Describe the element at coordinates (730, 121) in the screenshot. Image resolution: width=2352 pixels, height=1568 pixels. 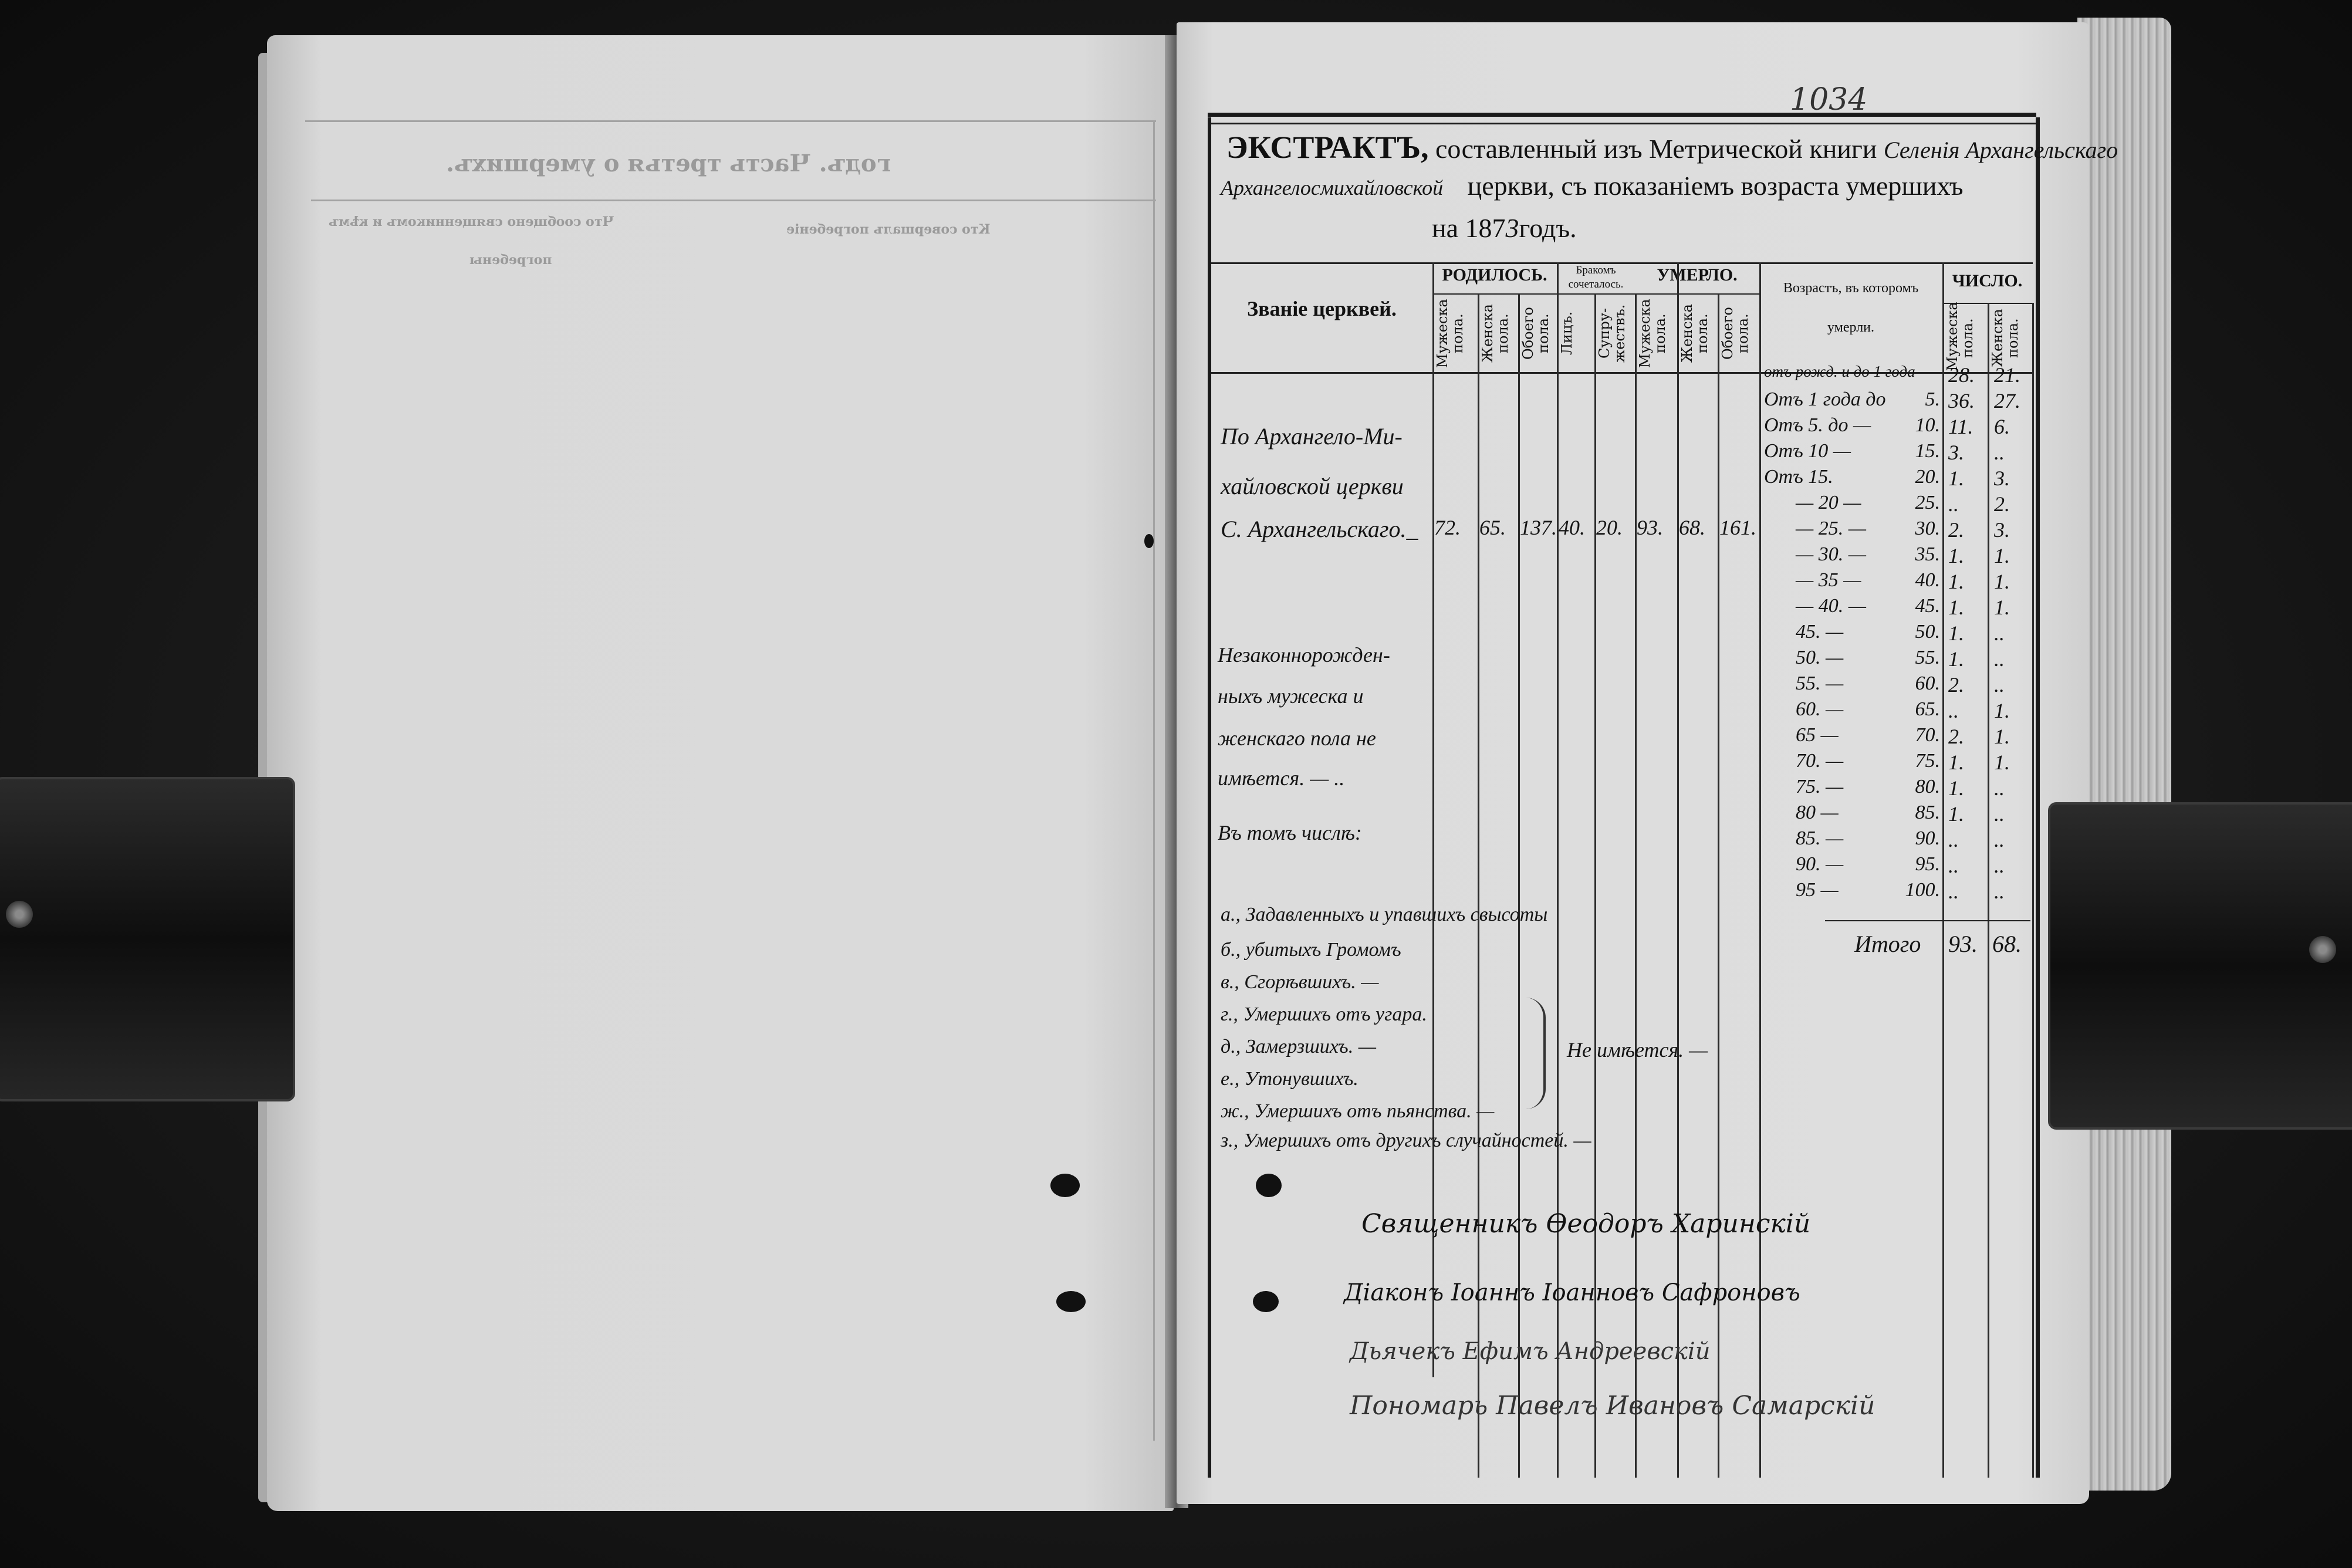
I see `bleed-rule-top` at that location.